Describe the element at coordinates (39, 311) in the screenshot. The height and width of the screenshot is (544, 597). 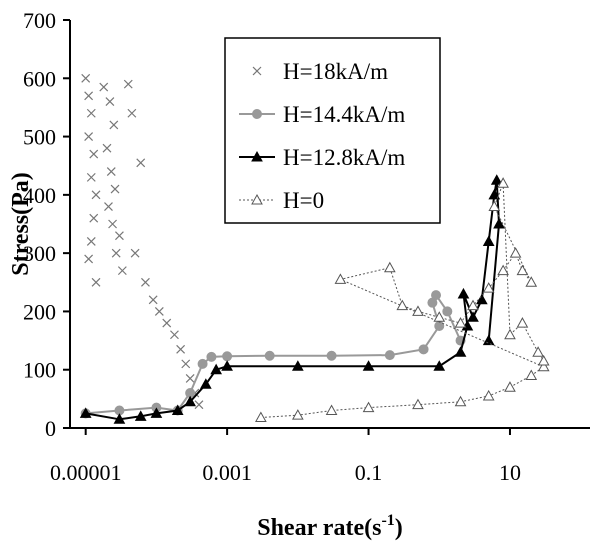
I see `y-tick-label: 200` at that location.